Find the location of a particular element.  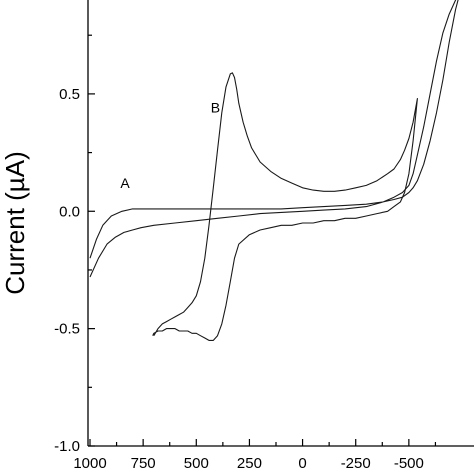

x-tick-label: -500 is located at coordinates (409, 463).